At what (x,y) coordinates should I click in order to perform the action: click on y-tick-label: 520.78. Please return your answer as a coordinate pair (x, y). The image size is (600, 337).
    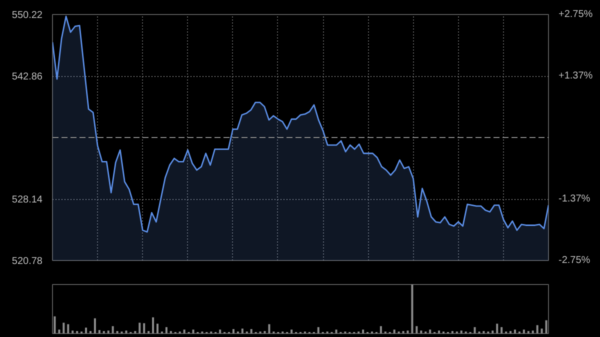
    Looking at the image, I should click on (27, 261).